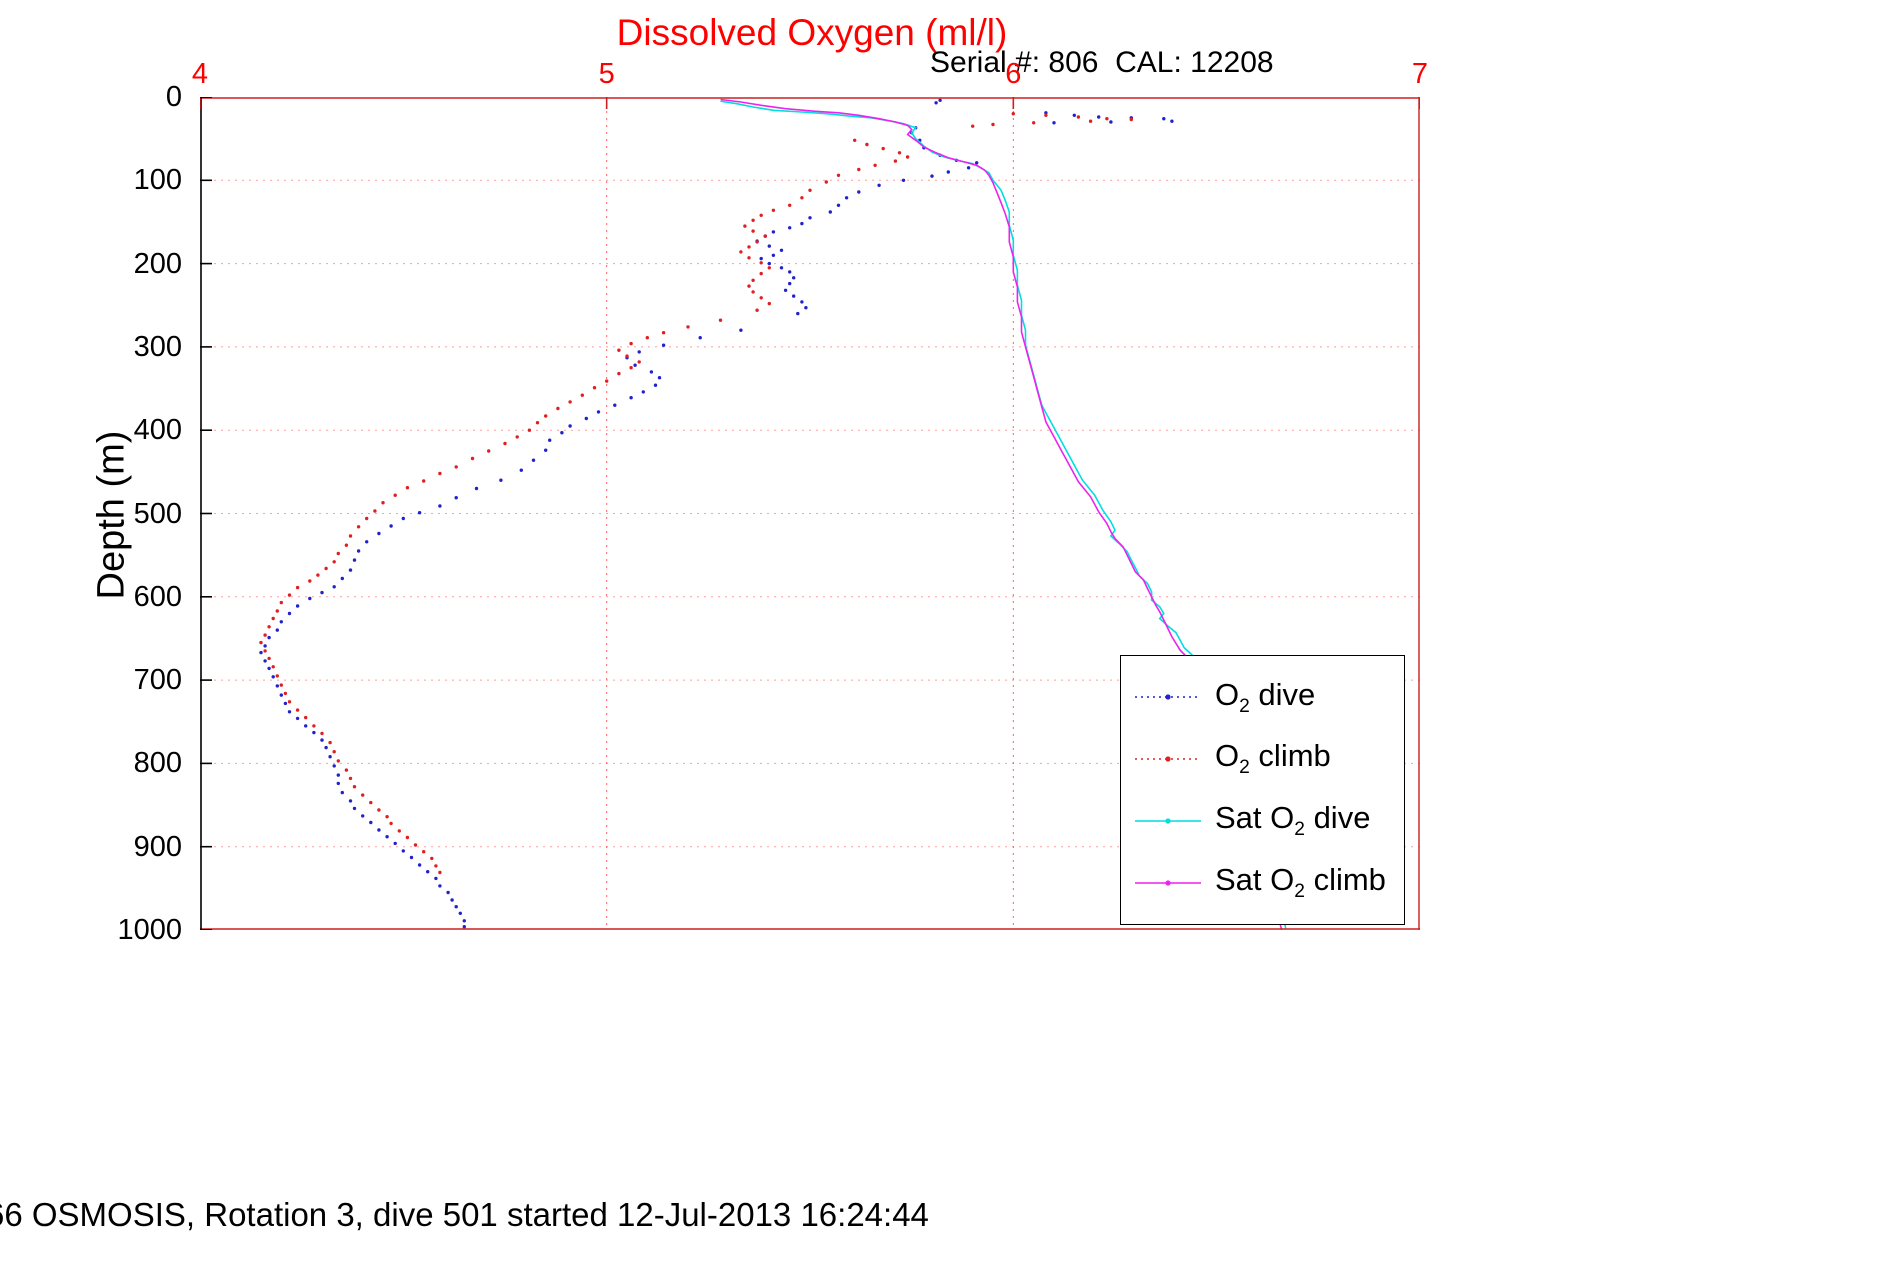 The image size is (1891, 1262). I want to click on legend-item: Sat O2 climb, so click(1269, 882).